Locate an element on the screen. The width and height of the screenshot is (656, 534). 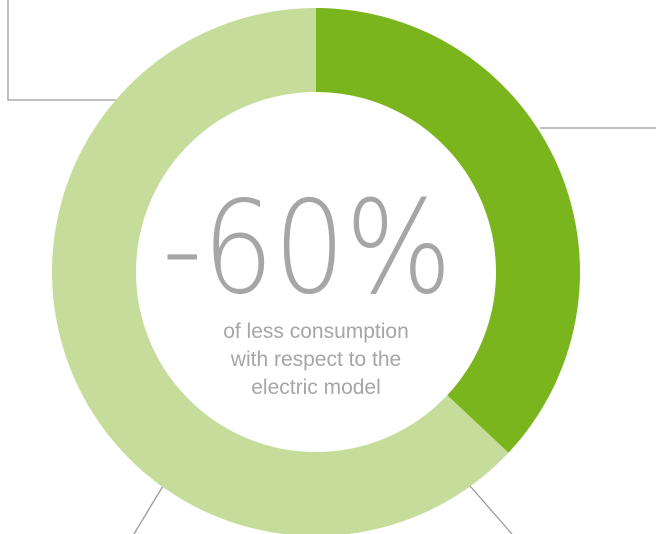
center-caption-line-3: electric model is located at coordinates (316, 387).